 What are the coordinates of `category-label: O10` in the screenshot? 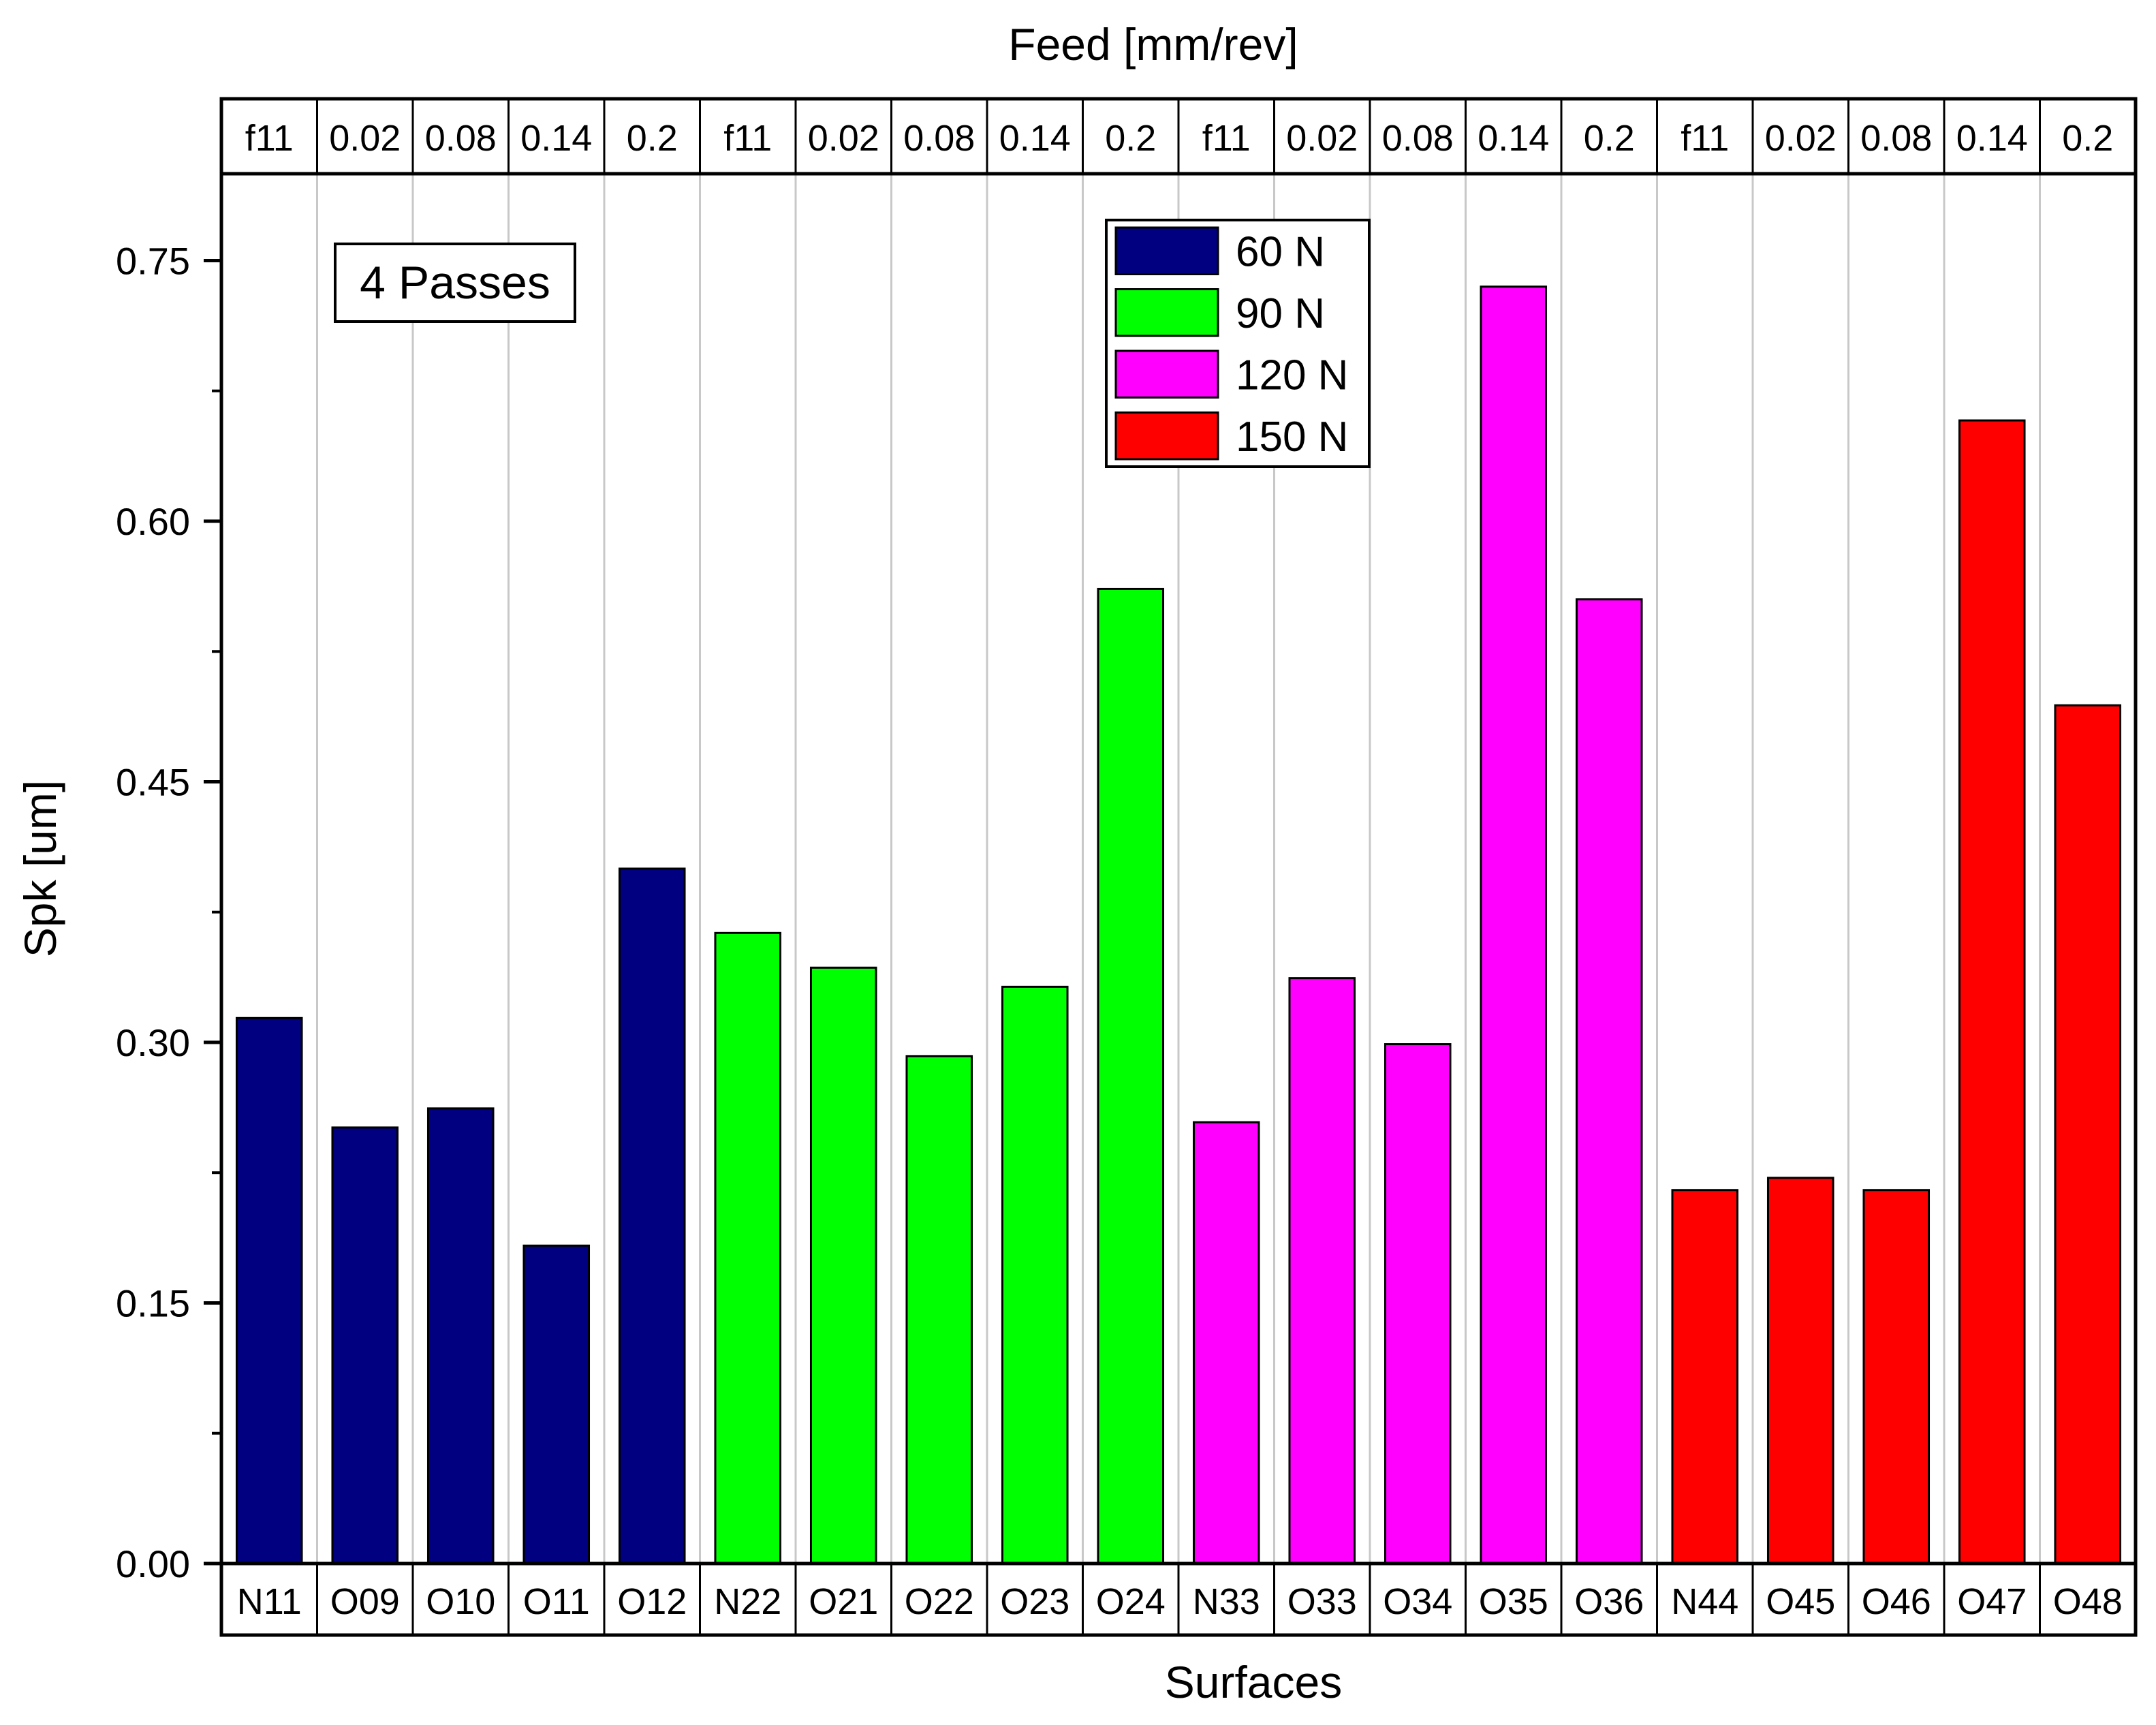 It's located at (460, 1602).